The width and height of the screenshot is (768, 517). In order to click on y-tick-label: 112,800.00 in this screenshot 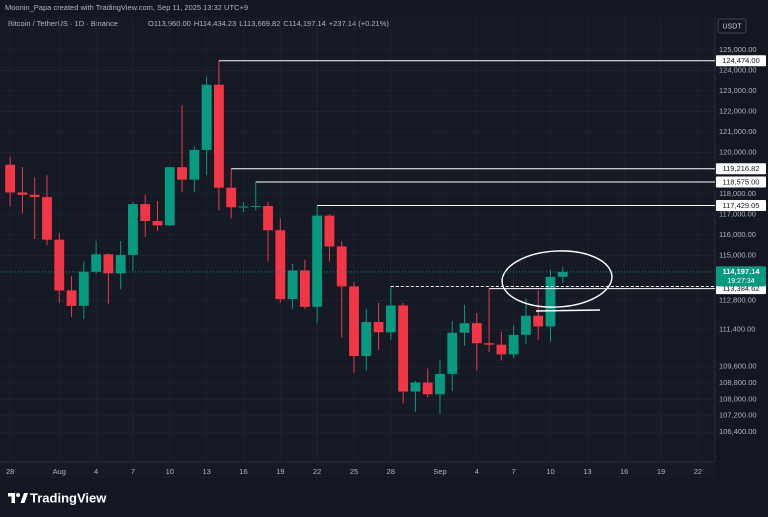, I will do `click(737, 300)`.